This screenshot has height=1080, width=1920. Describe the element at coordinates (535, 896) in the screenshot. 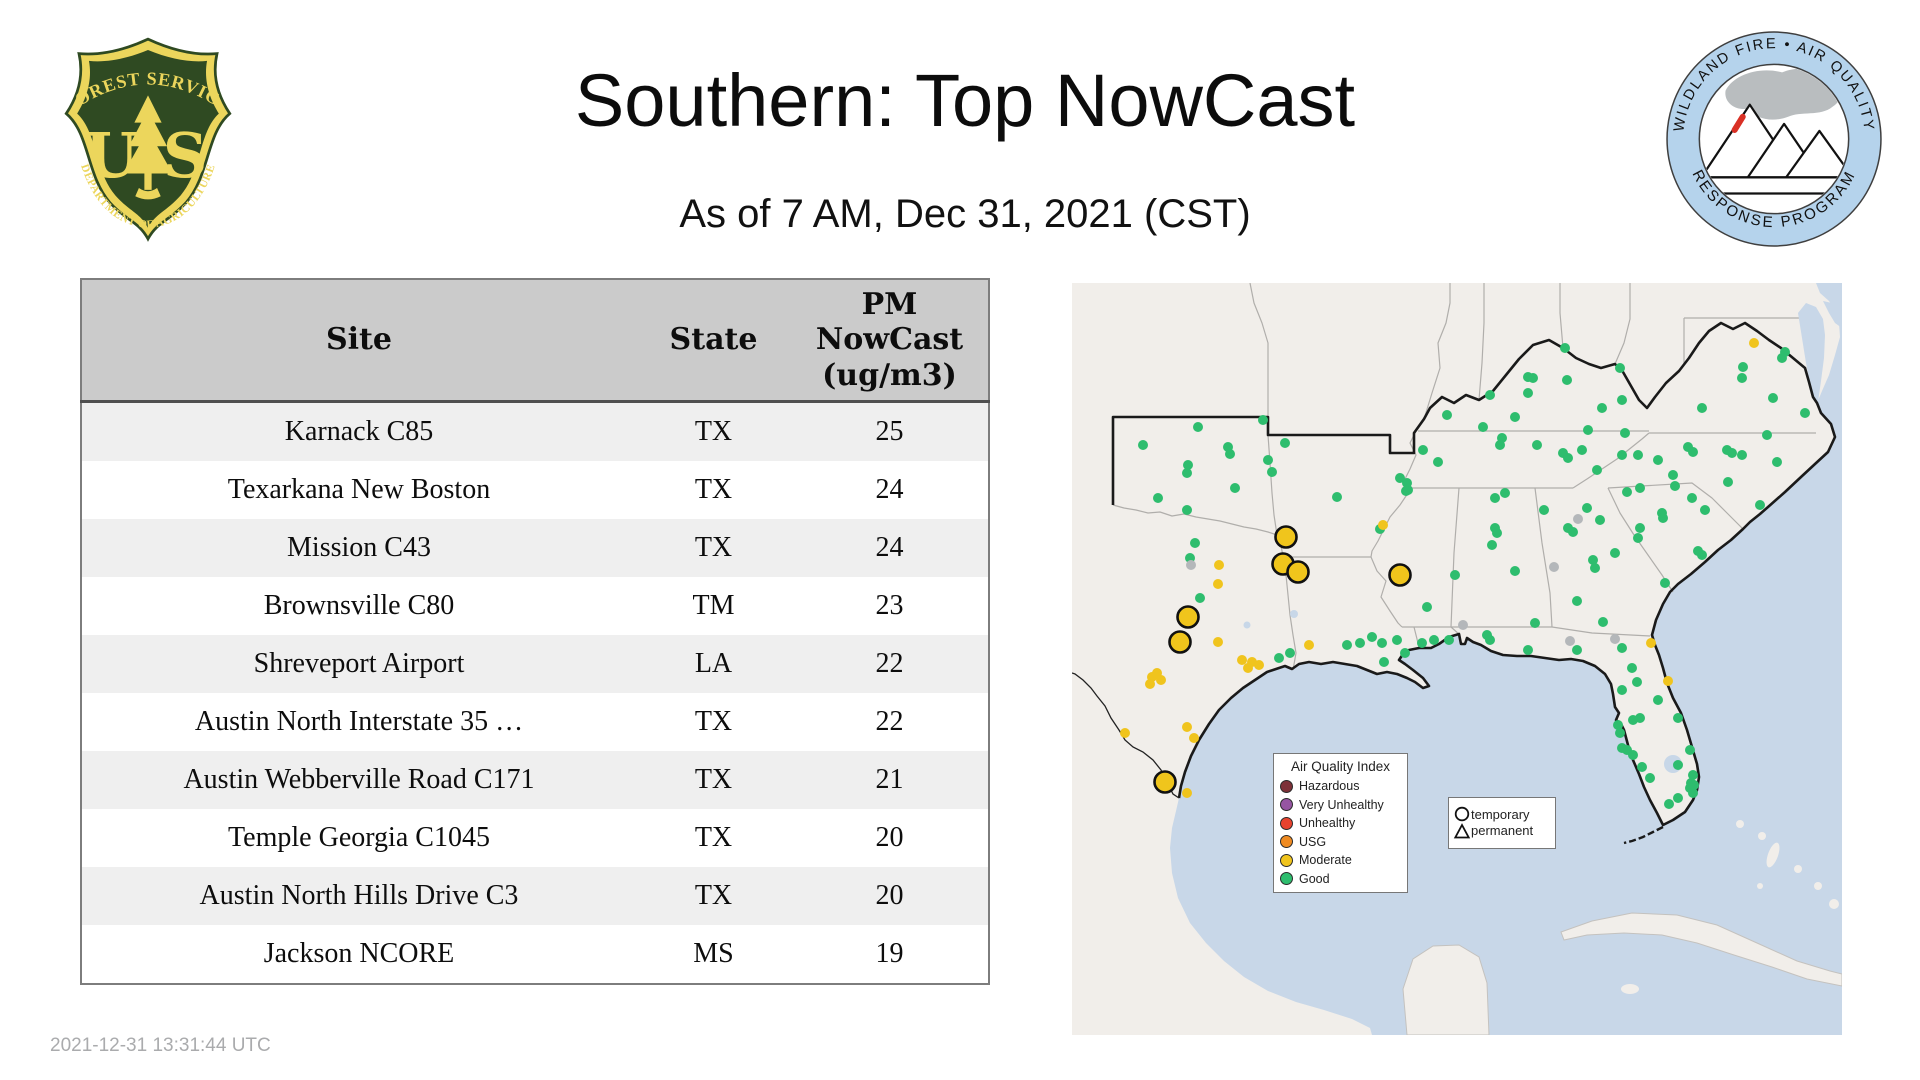

I see `table-row: Austin North Hills Drive C3 TX 20` at that location.